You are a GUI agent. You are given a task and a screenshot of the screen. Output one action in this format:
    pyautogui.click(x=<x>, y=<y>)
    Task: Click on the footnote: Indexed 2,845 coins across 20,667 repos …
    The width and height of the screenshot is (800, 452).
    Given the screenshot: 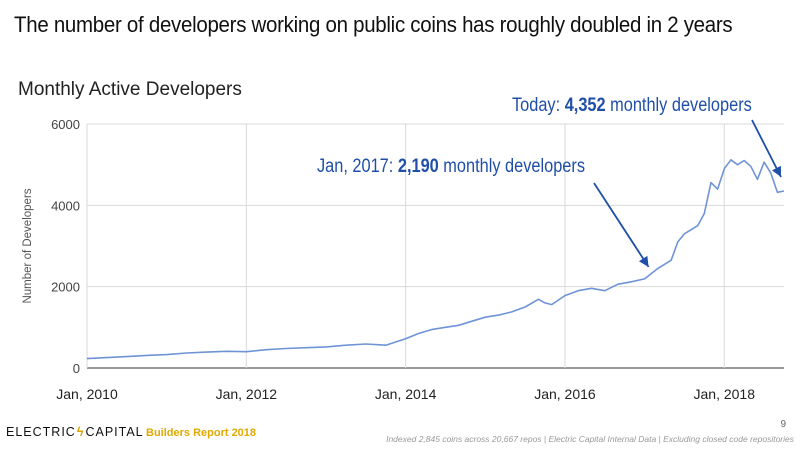 What is the action you would take?
    pyautogui.click(x=590, y=439)
    